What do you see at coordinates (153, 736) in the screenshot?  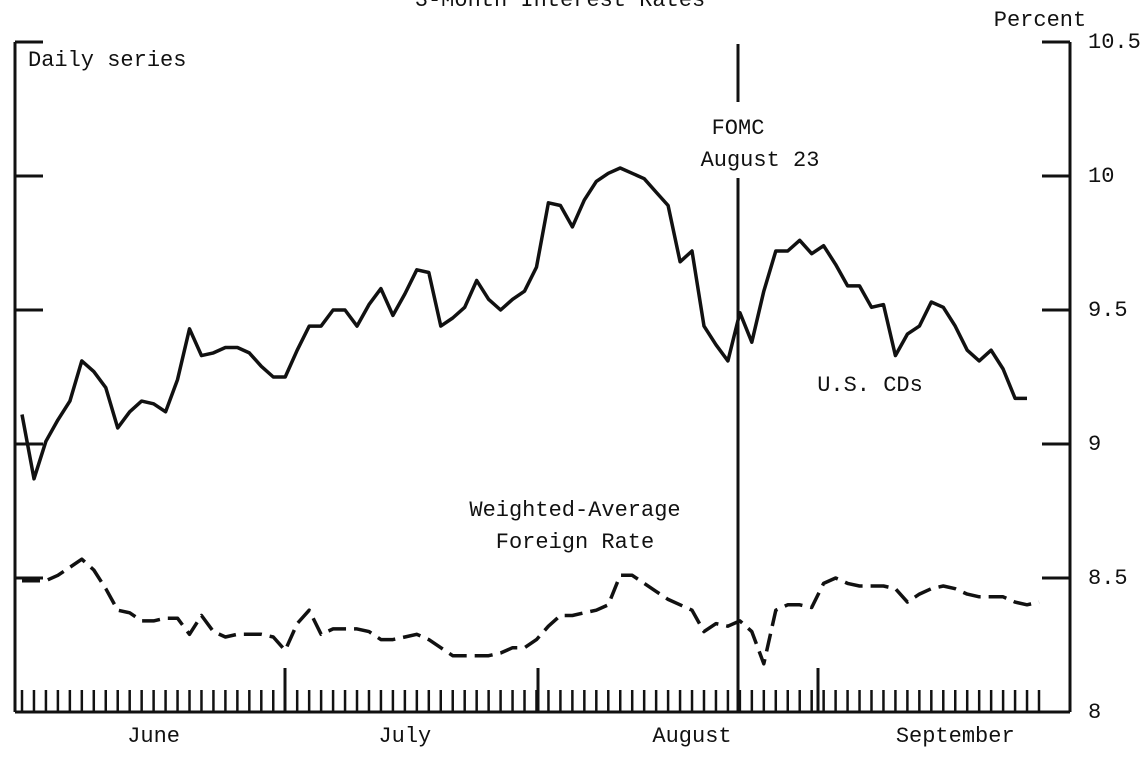 I see `x-tick-label: June` at bounding box center [153, 736].